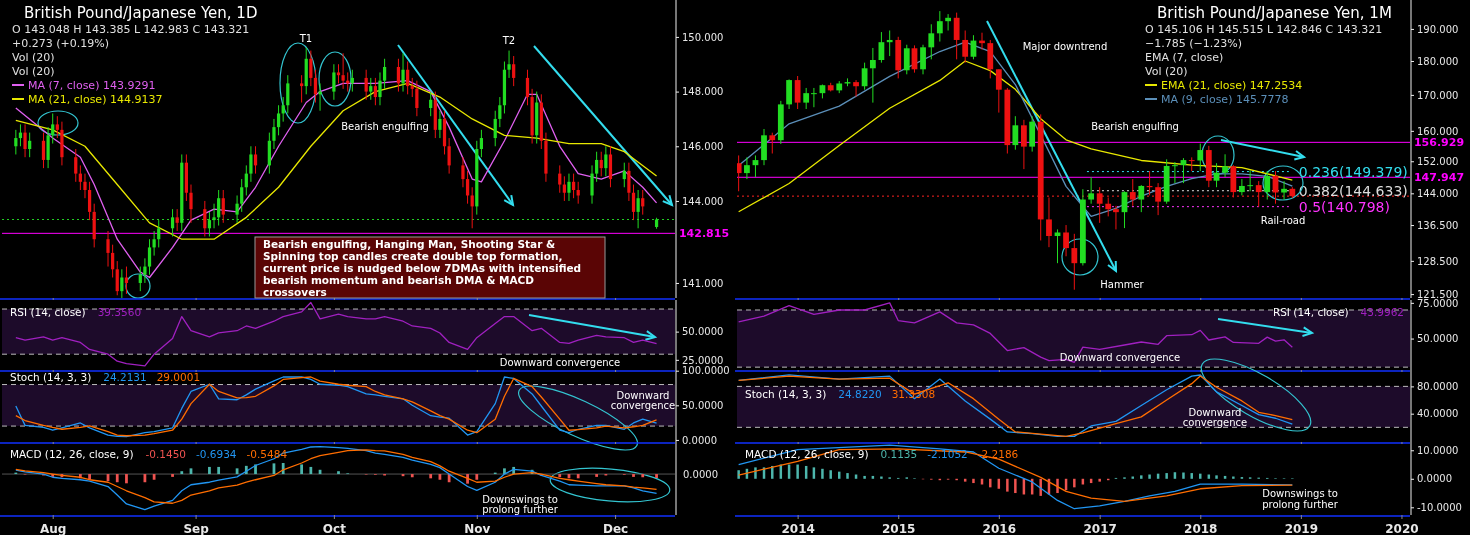  What do you see at coordinates (615, 528) in the screenshot?
I see `x-tick-label: Dec` at bounding box center [615, 528].